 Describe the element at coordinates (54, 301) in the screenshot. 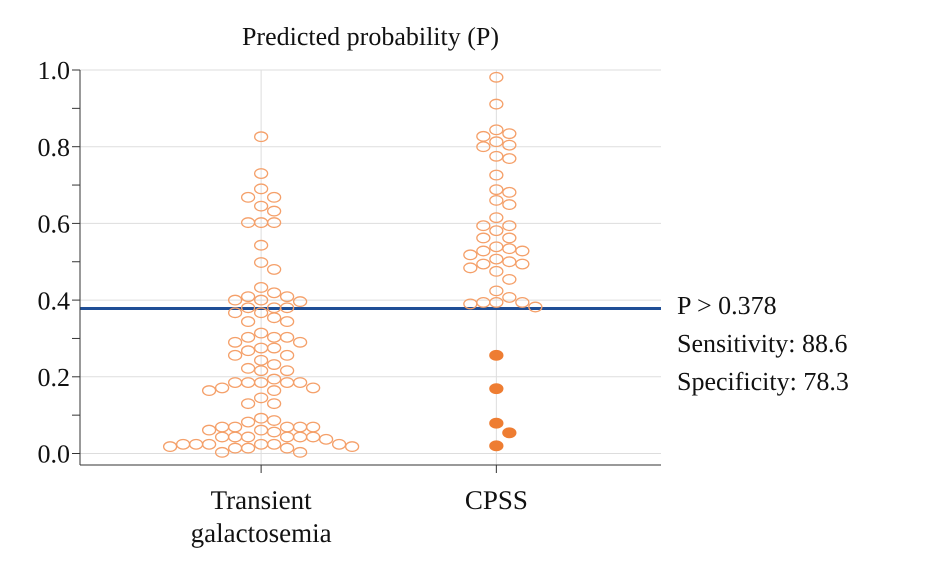

I see `y-tick-label: 0.4` at that location.